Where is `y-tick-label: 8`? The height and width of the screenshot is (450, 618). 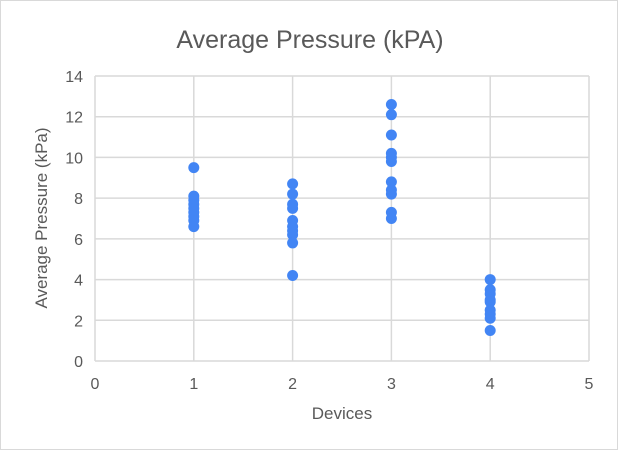 y-tick-label: 8 is located at coordinates (78, 199).